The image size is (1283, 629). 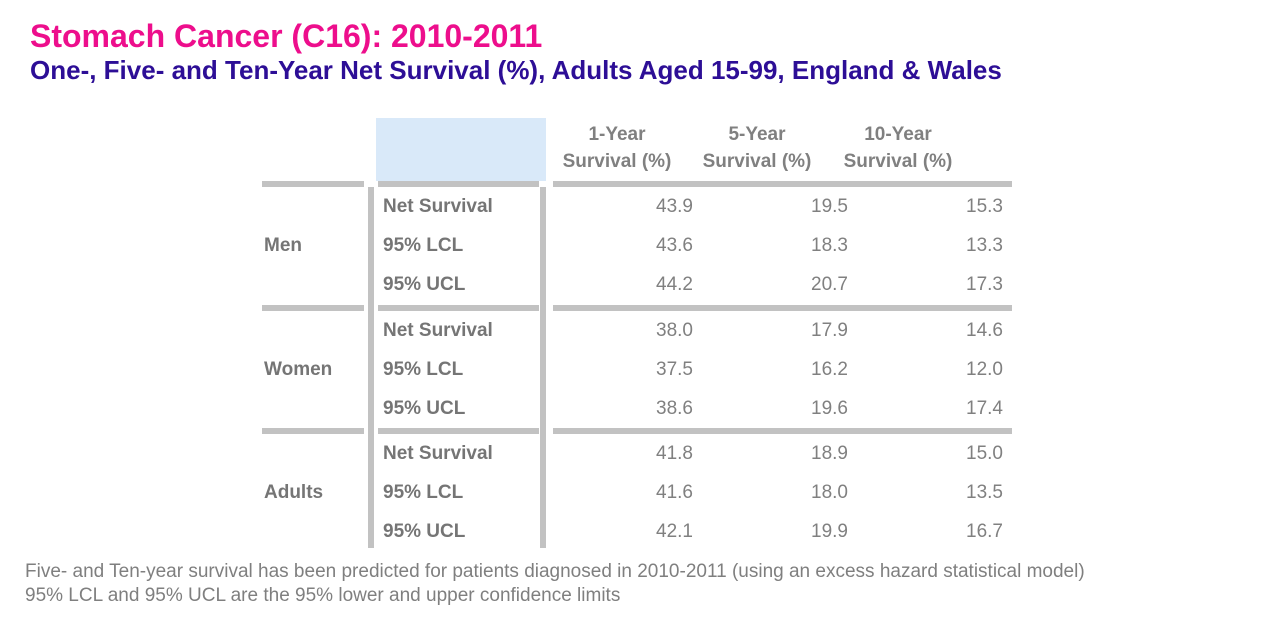 I want to click on value-cell: 37.5, so click(x=674, y=369).